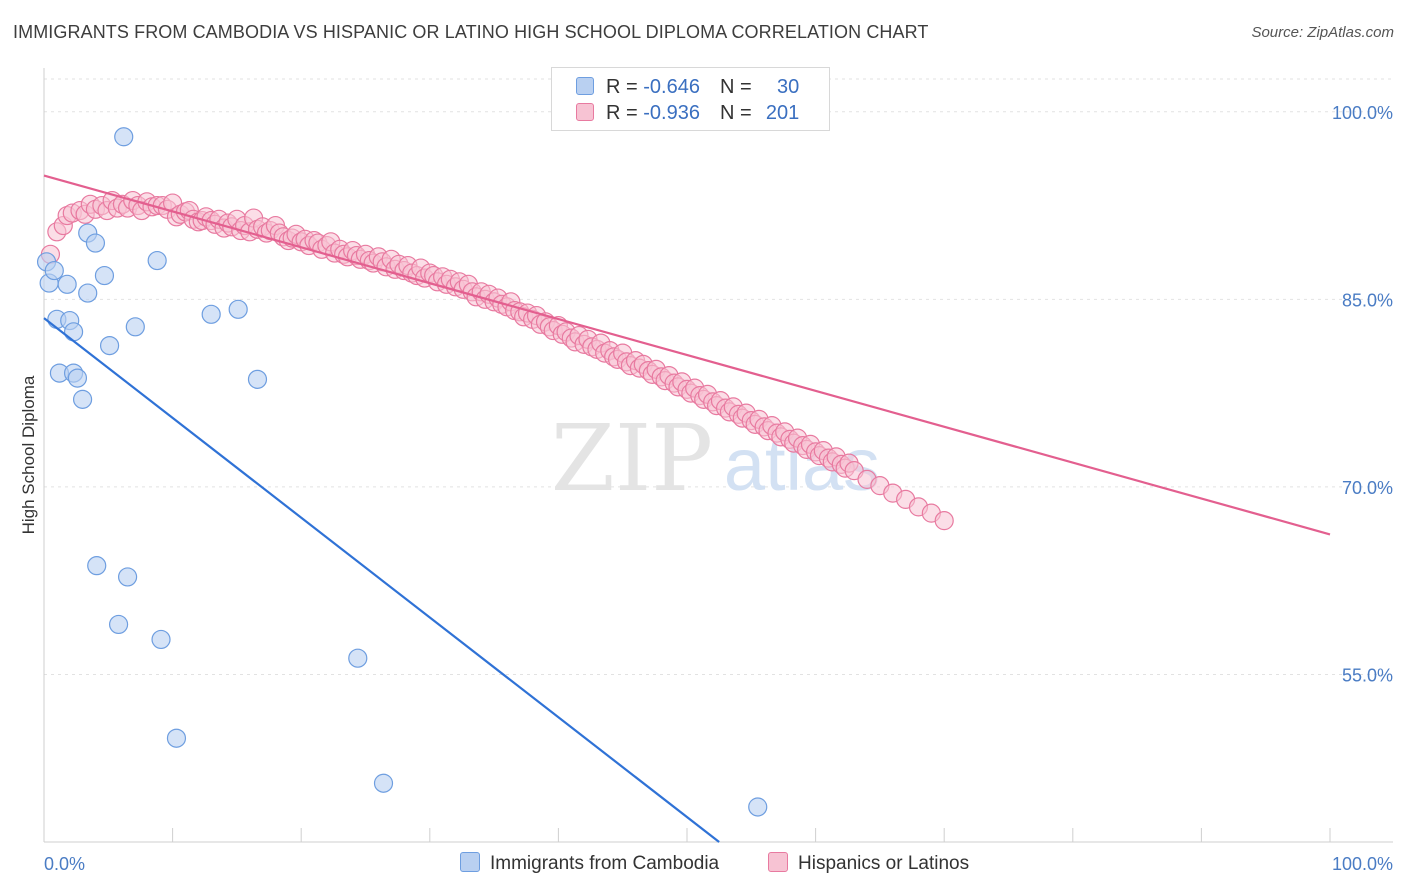 This screenshot has width=1406, height=892. I want to click on cambodia-legend-label: Immigrants from Cambodia, so click(605, 863).